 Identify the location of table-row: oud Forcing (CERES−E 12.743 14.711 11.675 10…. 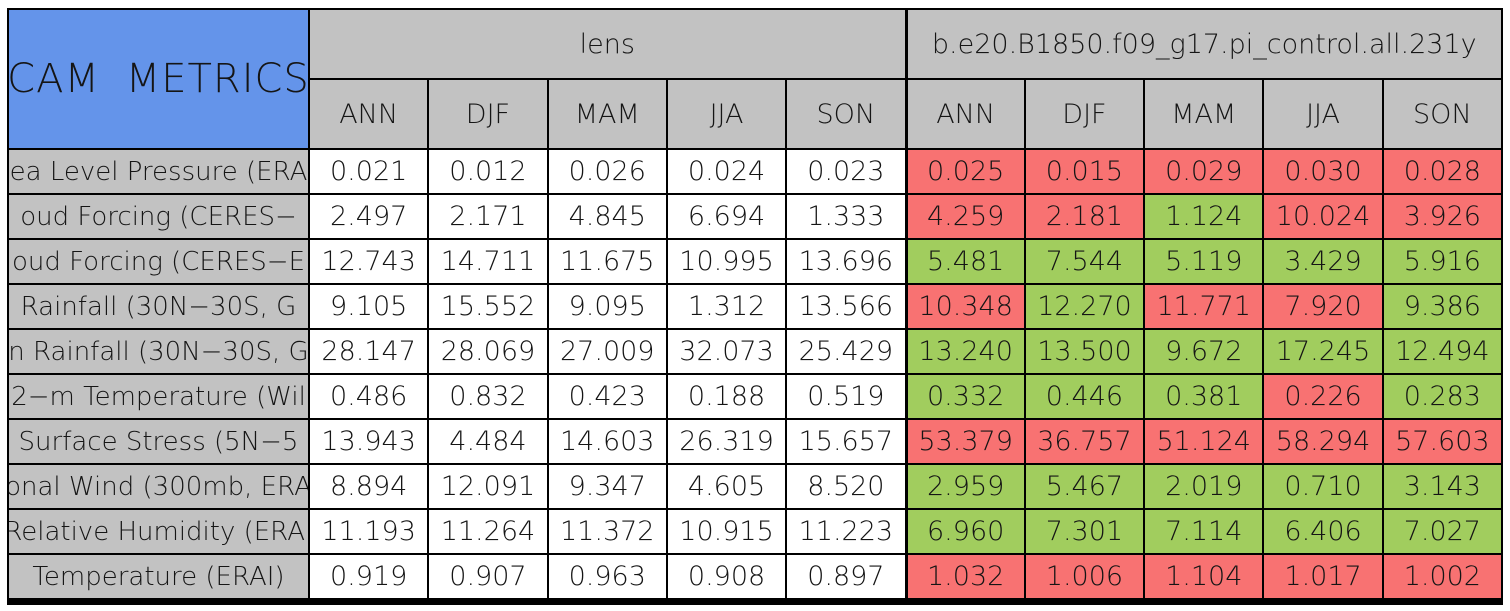
(755, 261).